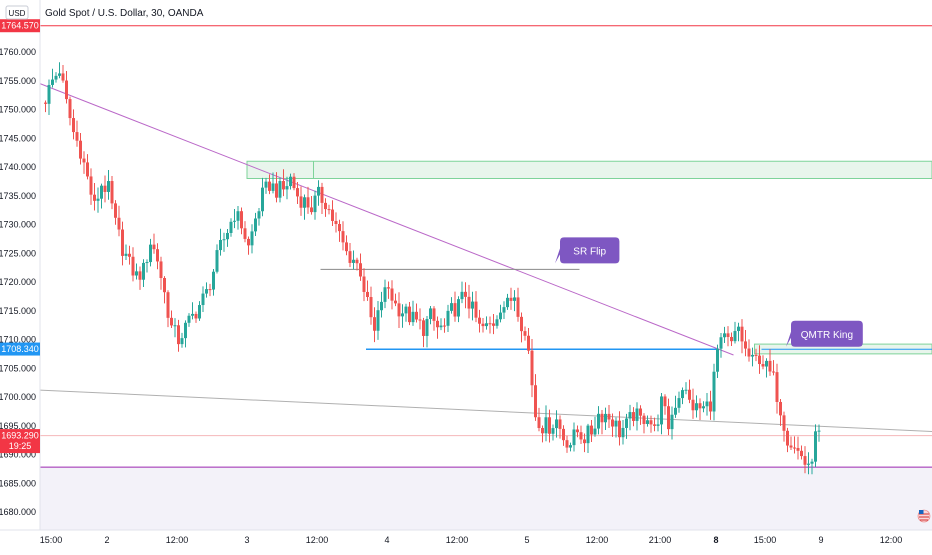 The image size is (932, 555). Describe the element at coordinates (824, 334) in the screenshot. I see `qmtr-king-callout: QMTR King` at that location.